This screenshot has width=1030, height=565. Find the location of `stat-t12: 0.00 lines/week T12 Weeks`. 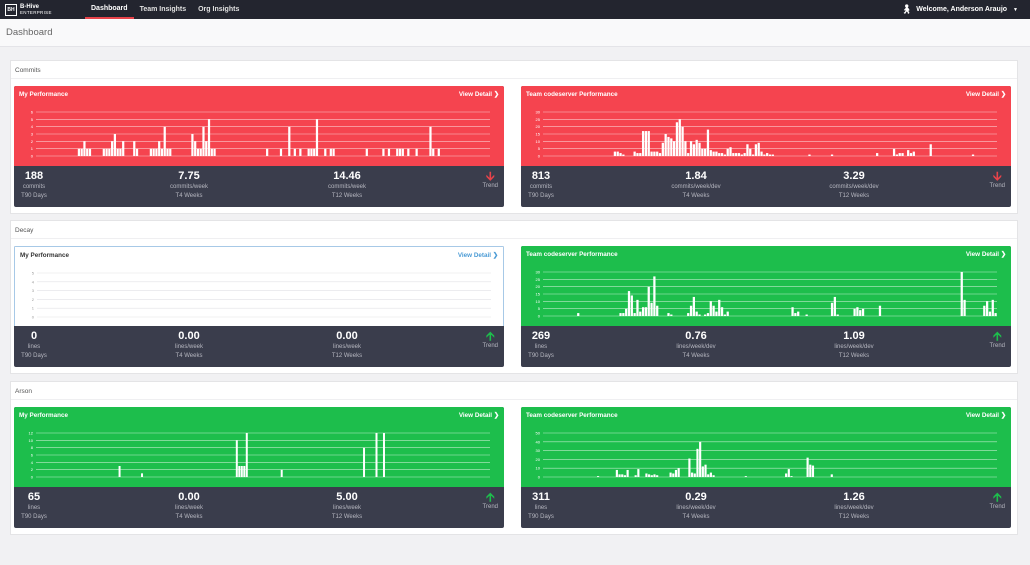

stat-t12: 0.00 lines/week T12 Weeks is located at coordinates (347, 345).